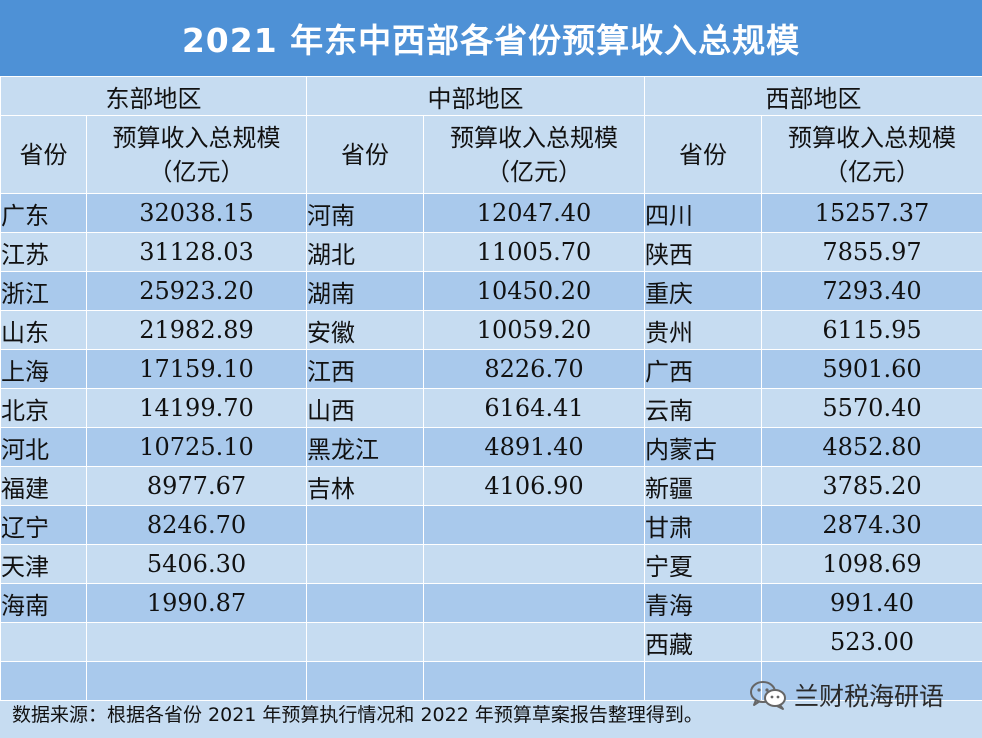 The width and height of the screenshot is (982, 738). What do you see at coordinates (196, 447) in the screenshot?
I see `east-value-cell: 10725.10` at bounding box center [196, 447].